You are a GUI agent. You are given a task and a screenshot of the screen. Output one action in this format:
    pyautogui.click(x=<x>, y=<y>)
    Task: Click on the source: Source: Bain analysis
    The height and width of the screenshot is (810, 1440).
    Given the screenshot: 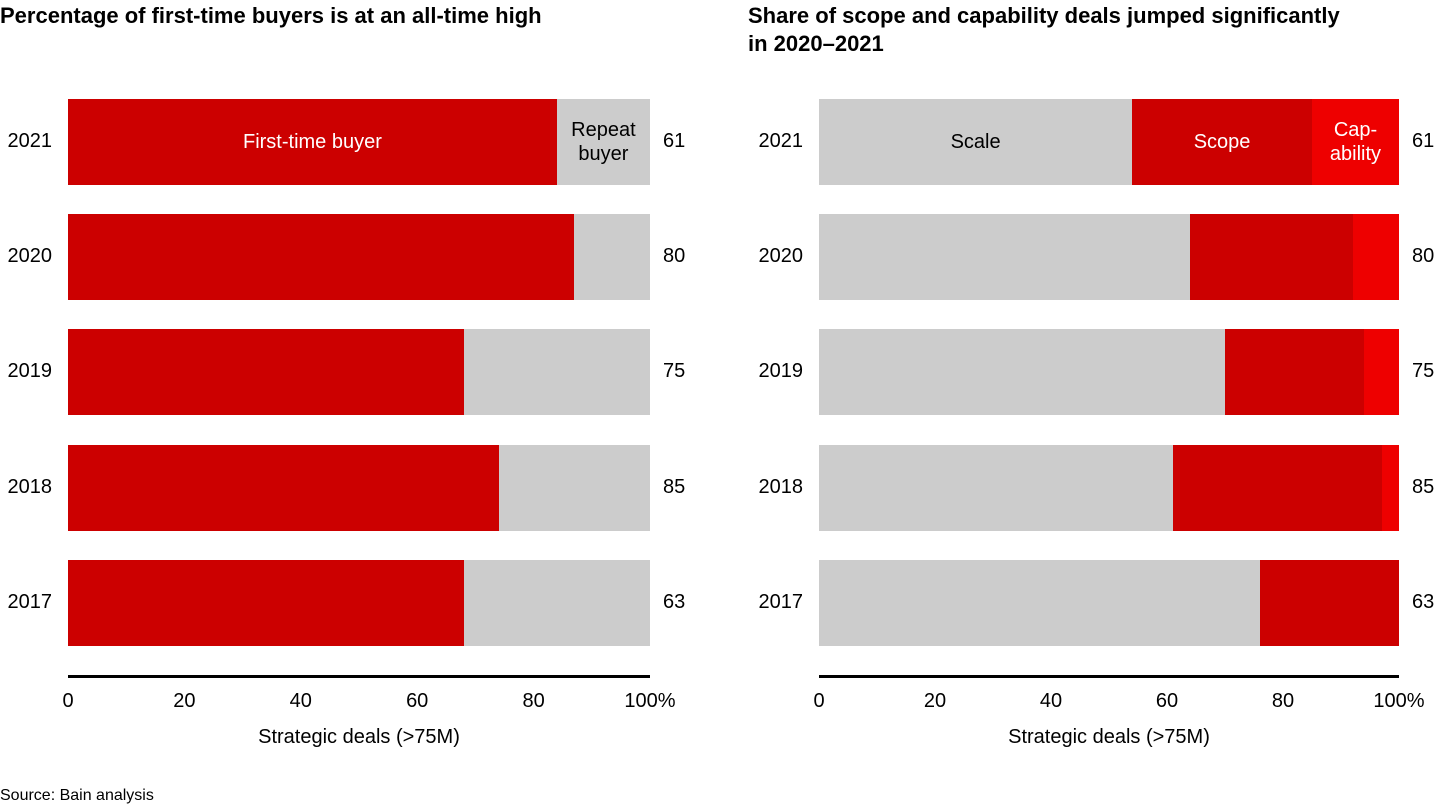 What is the action you would take?
    pyautogui.click(x=77, y=795)
    